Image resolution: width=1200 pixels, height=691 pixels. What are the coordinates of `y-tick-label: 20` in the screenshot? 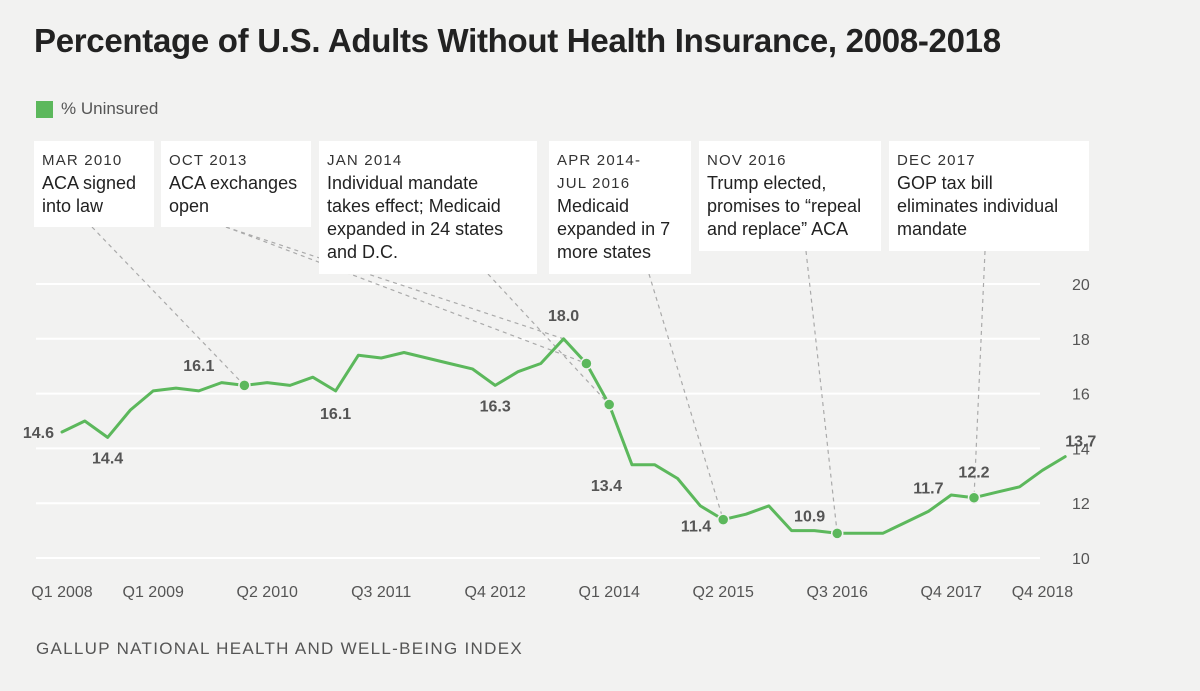 It's located at (1081, 285).